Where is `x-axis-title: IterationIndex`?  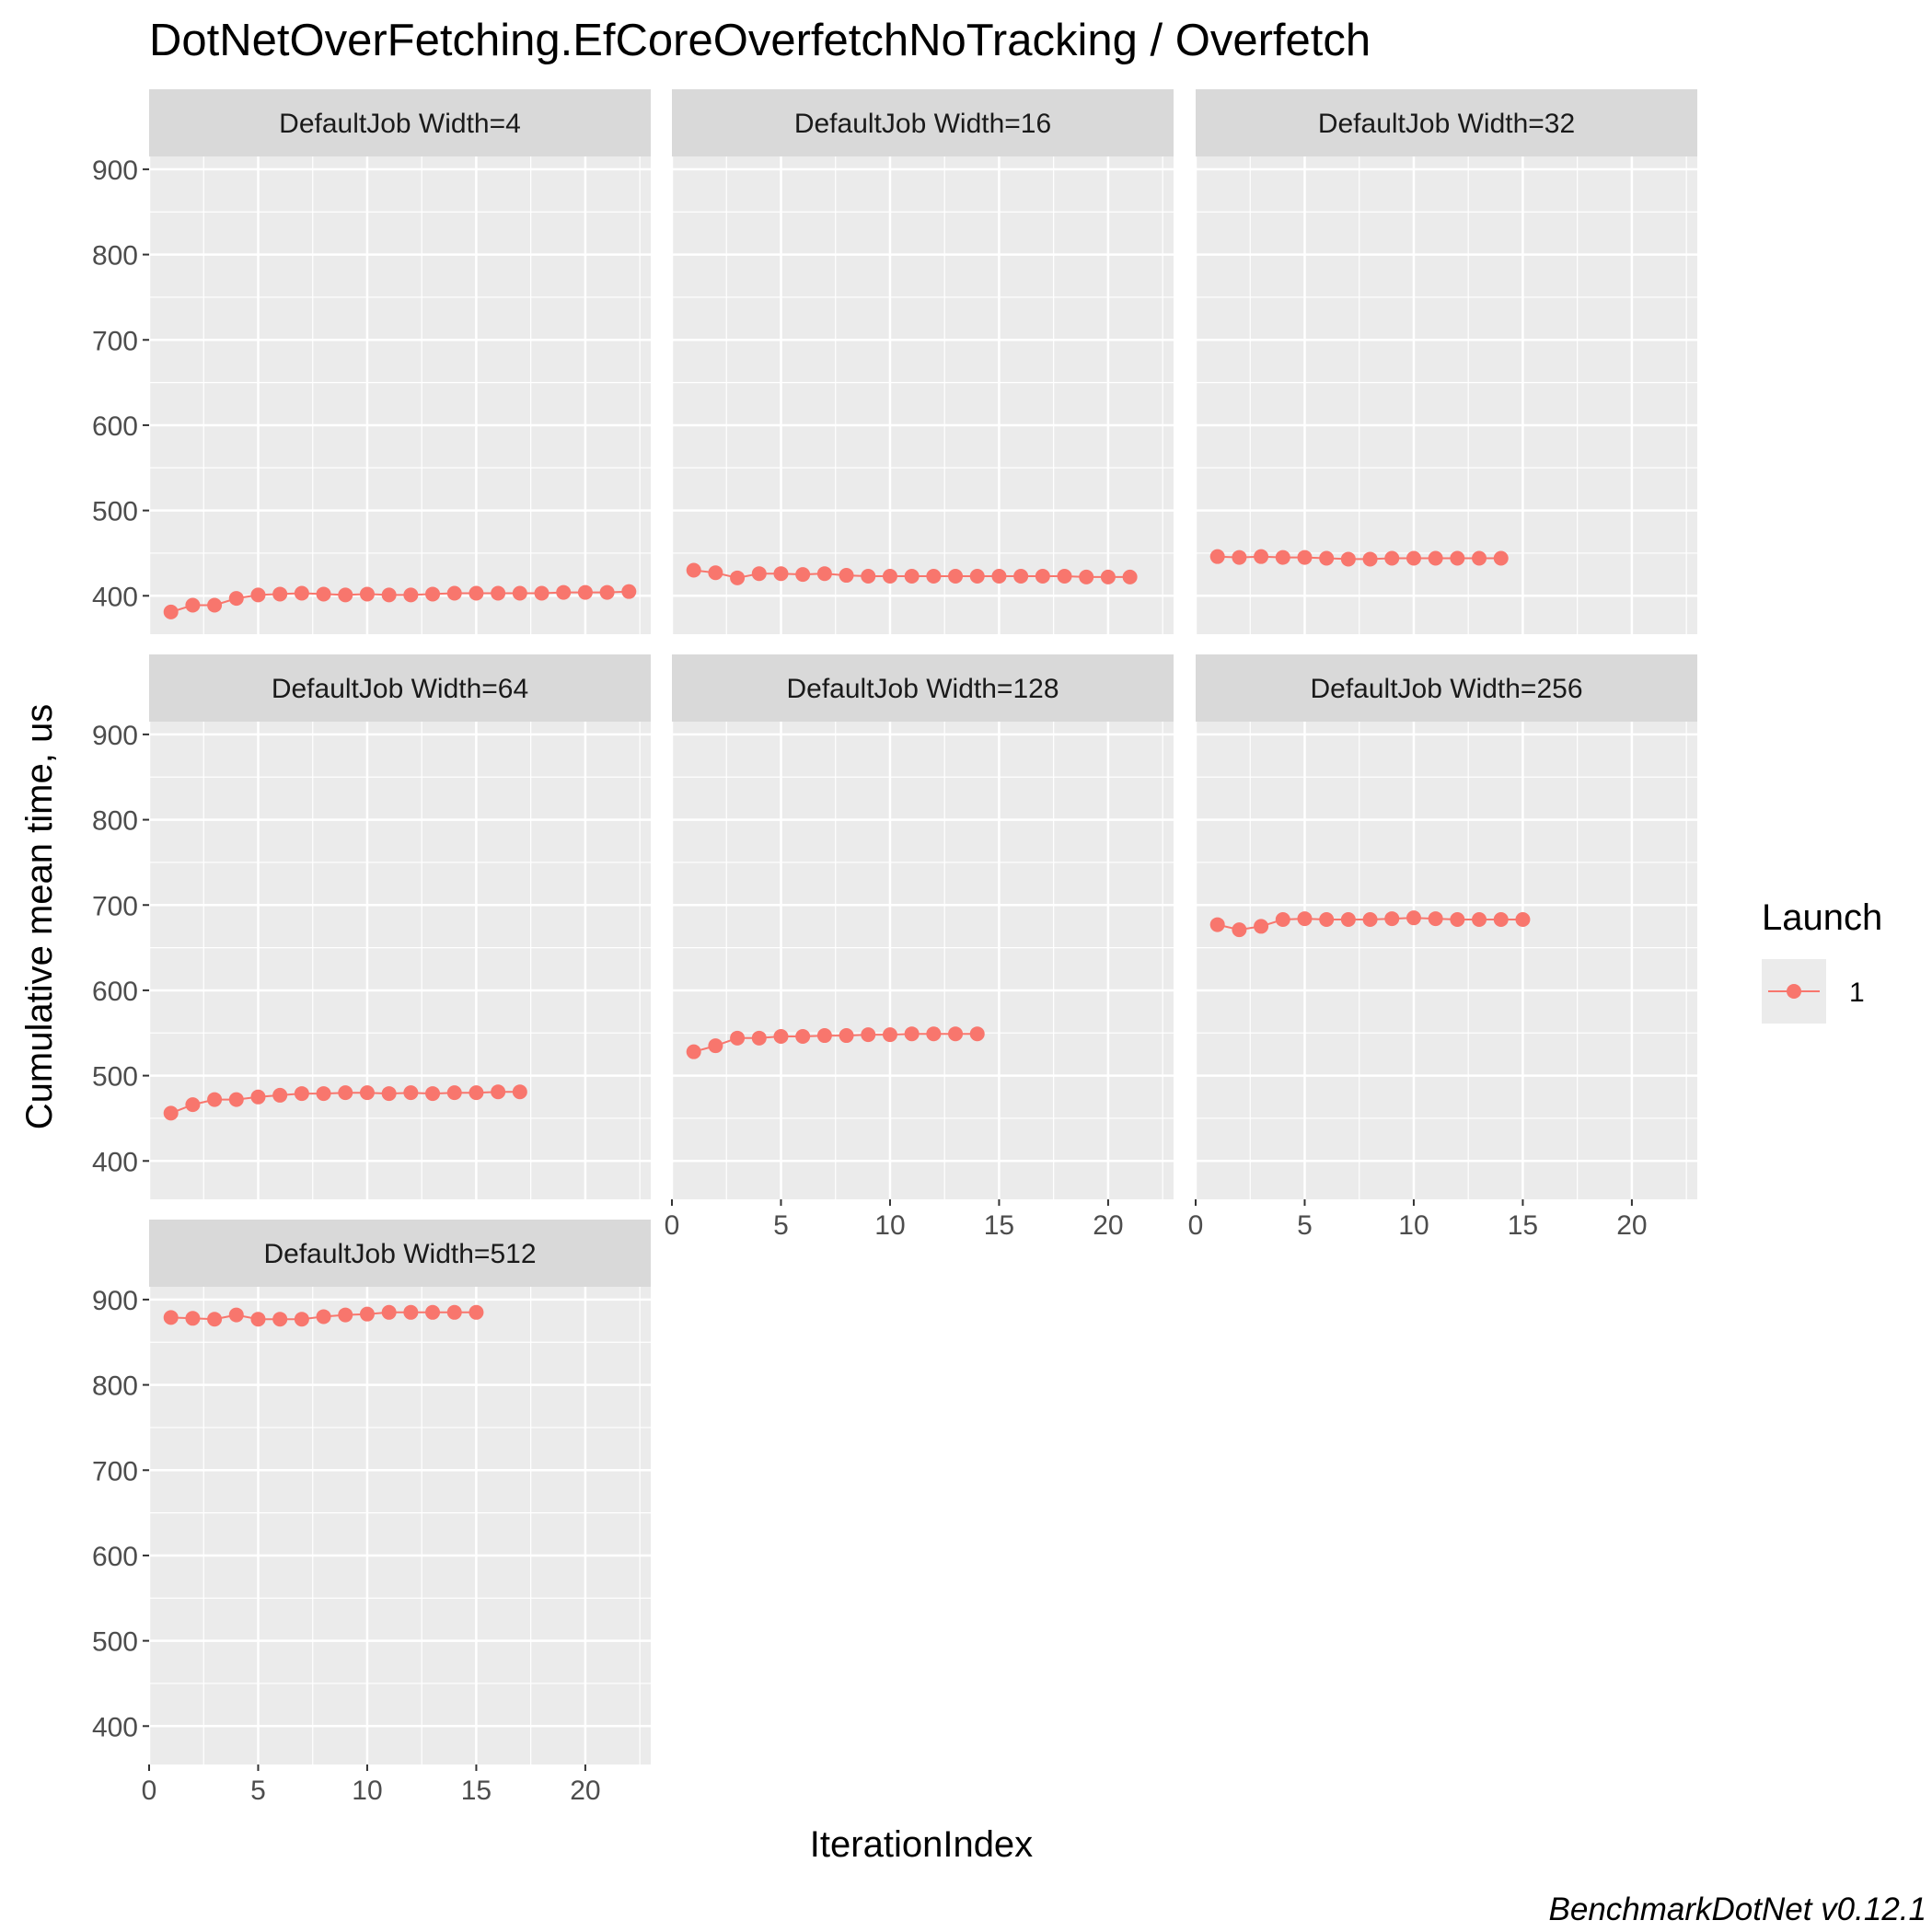 x-axis-title: IterationIndex is located at coordinates (922, 1845).